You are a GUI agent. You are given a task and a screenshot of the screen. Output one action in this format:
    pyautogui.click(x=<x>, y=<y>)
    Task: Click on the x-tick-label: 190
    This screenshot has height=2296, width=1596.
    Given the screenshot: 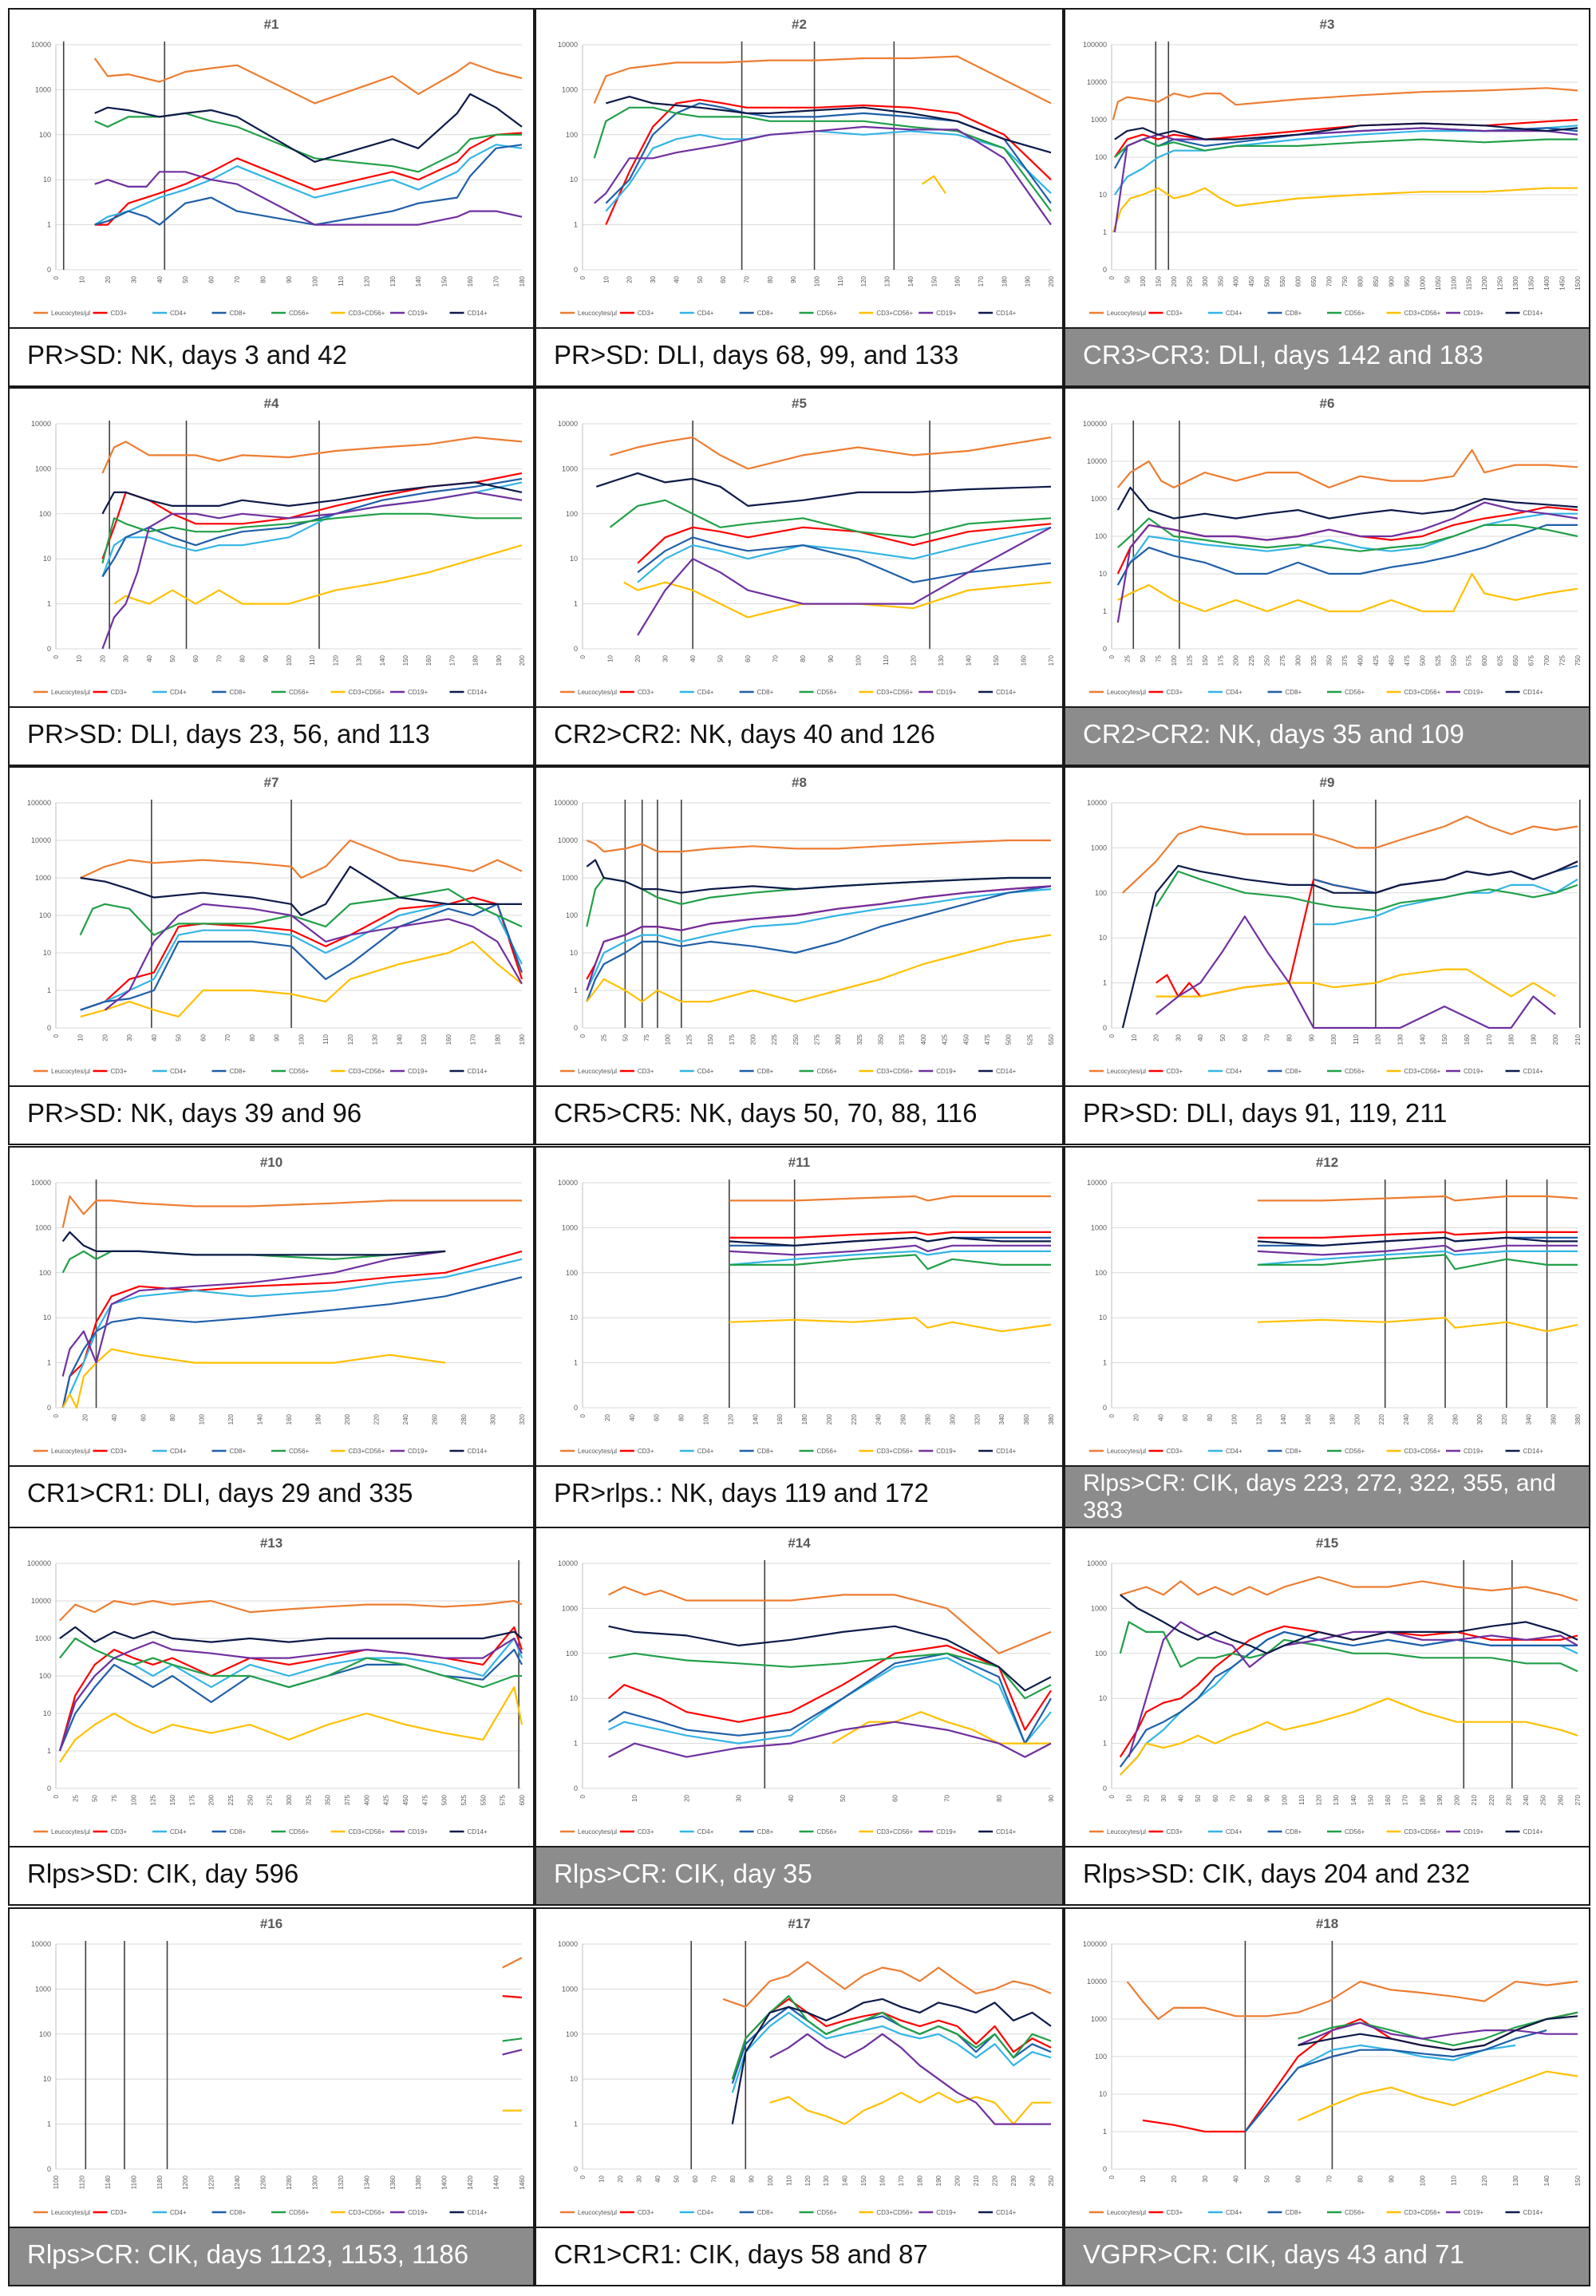 What is the action you would take?
    pyautogui.click(x=1028, y=281)
    